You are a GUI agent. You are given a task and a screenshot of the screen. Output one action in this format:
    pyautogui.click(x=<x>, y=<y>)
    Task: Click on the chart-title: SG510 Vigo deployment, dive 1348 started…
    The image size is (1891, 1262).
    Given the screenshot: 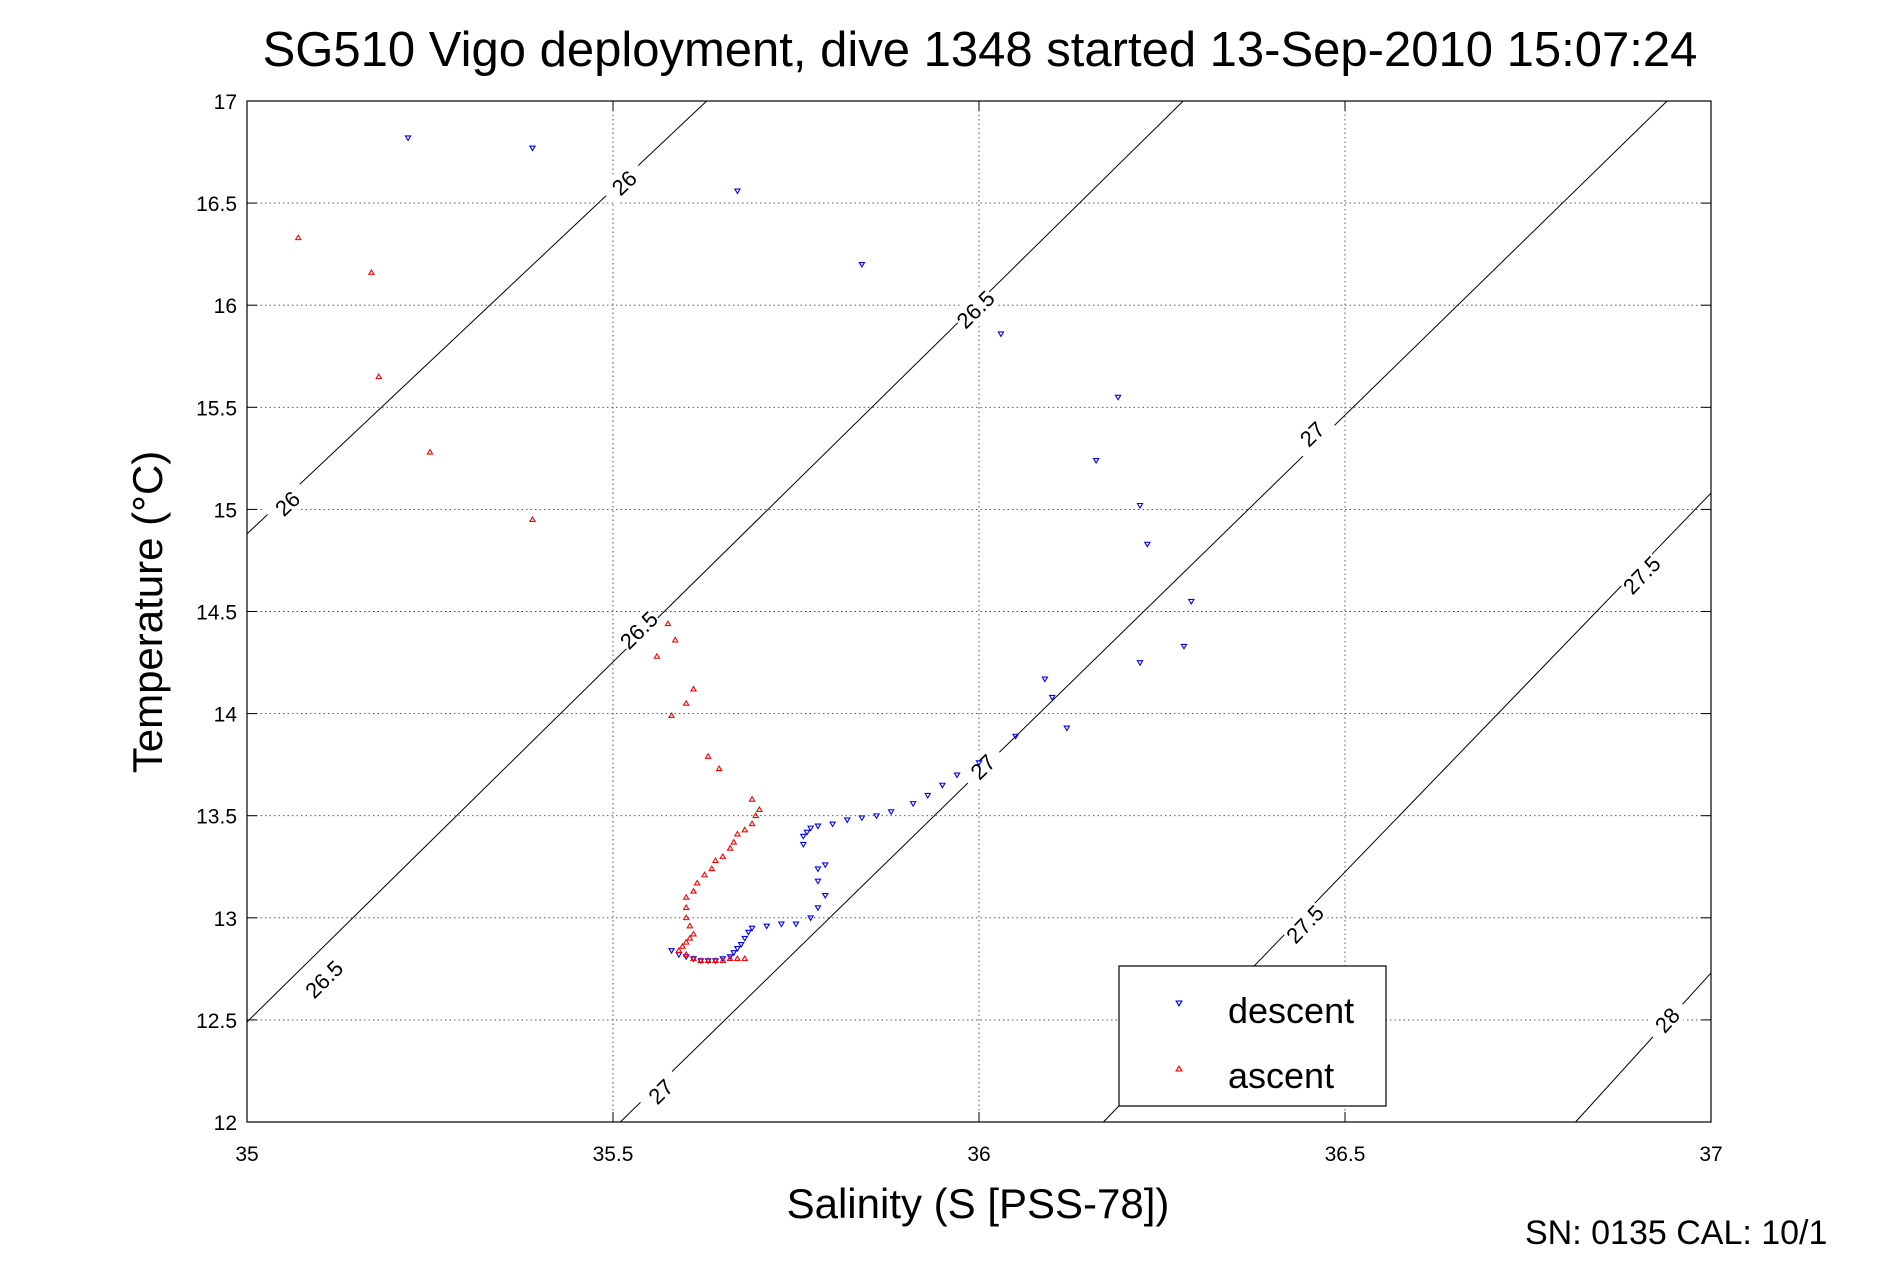 What is the action you would take?
    pyautogui.click(x=980, y=50)
    